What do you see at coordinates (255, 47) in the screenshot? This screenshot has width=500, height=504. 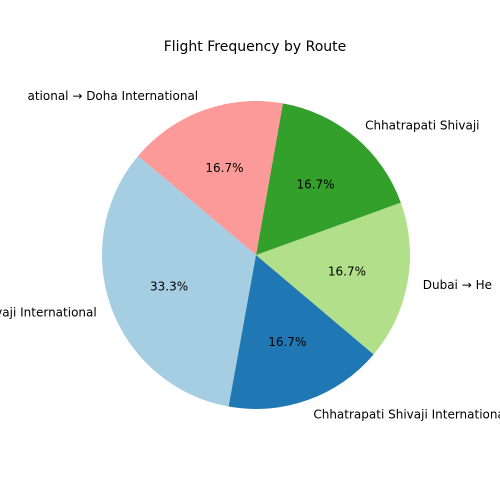 I see `chart-title: Flight Frequency by Route` at bounding box center [255, 47].